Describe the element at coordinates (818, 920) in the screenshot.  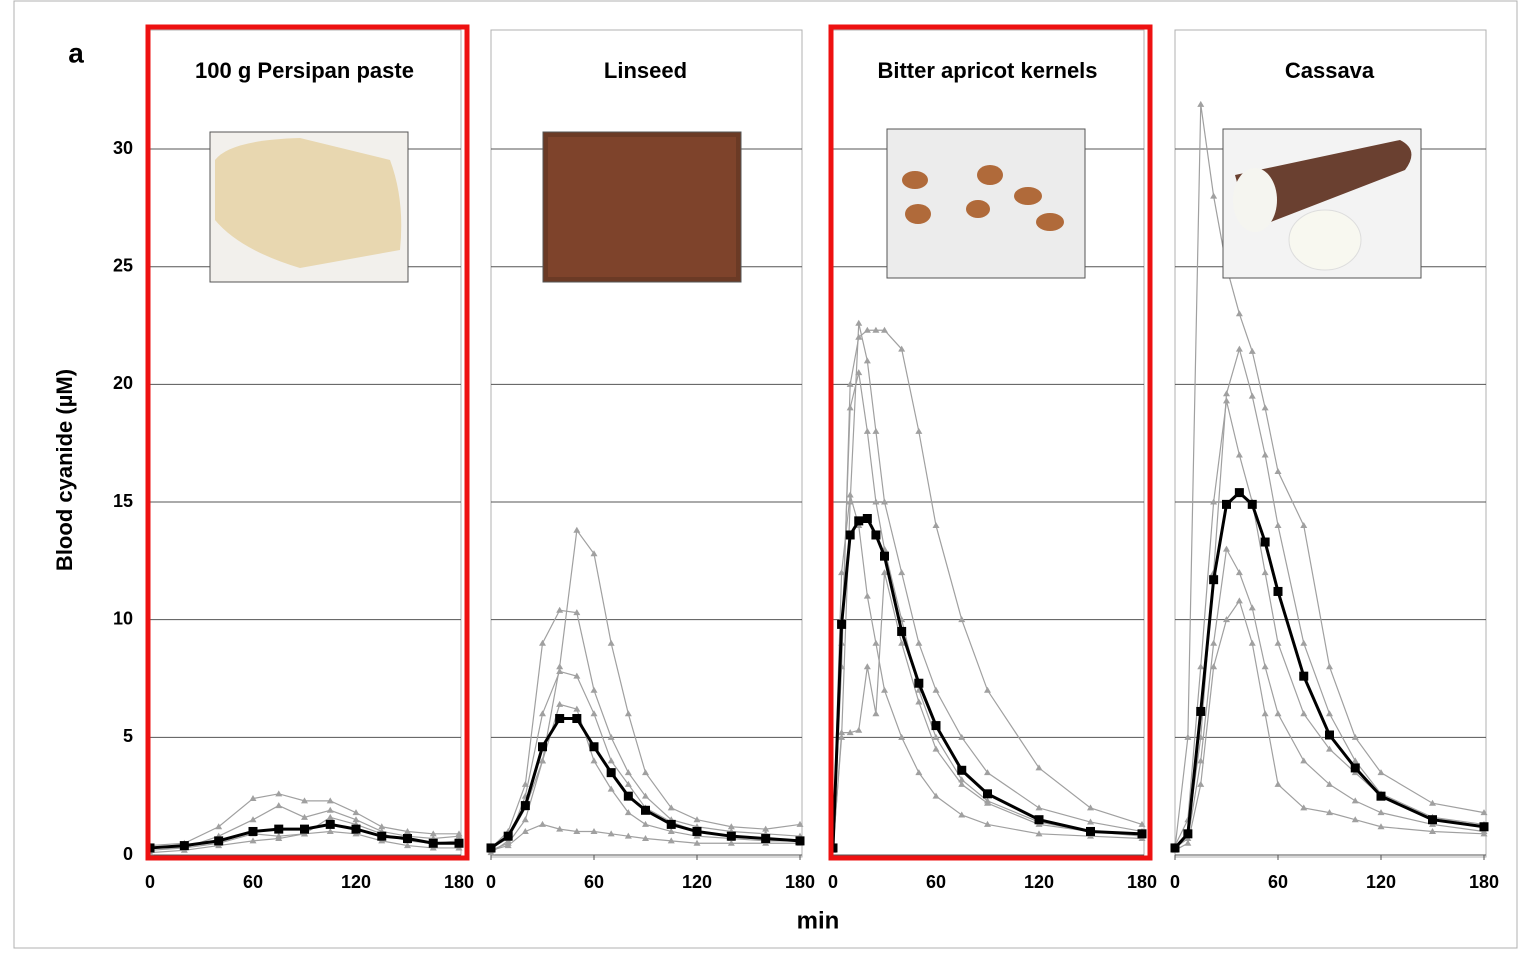
I see `x-axis-label: min` at that location.